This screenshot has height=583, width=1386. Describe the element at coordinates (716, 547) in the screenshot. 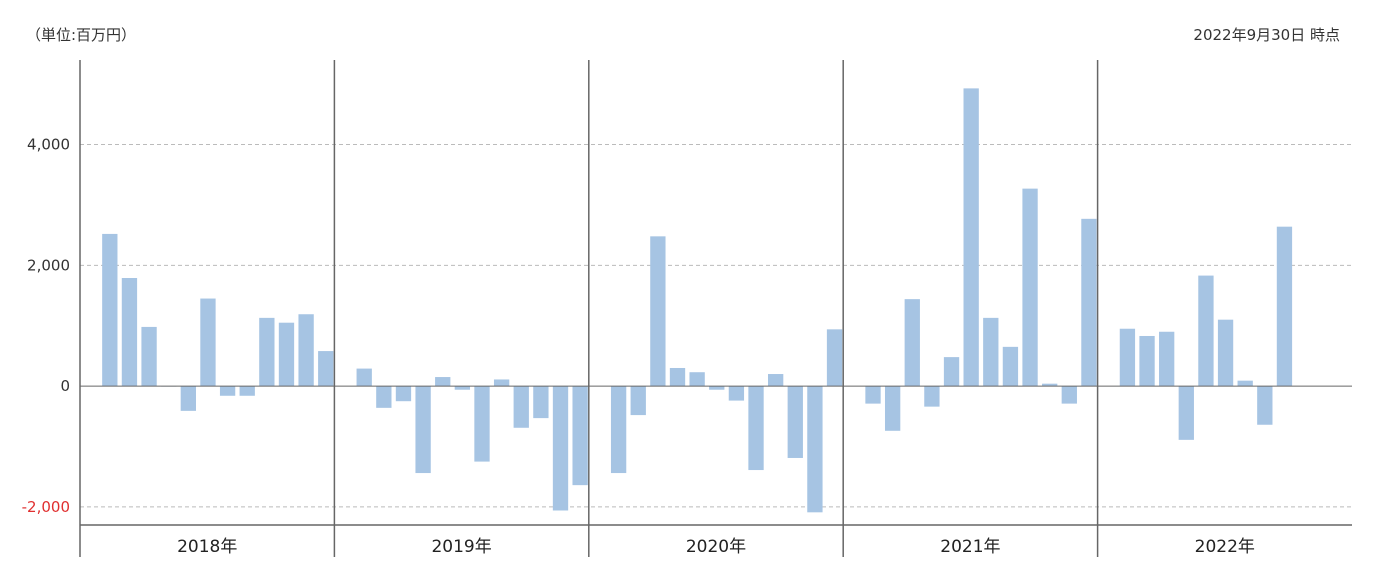

I see `x-category-label: 2020年` at that location.